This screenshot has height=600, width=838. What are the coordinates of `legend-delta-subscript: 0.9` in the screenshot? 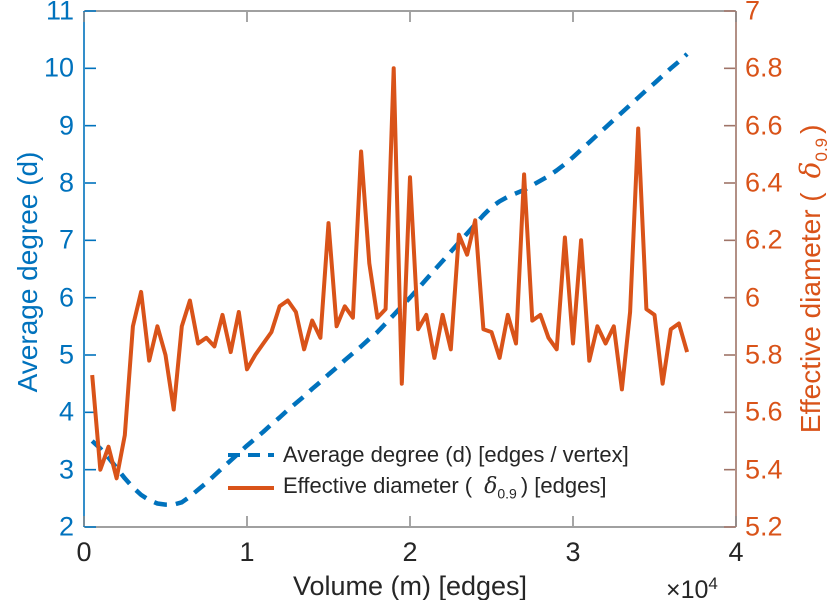 It's located at (507, 493).